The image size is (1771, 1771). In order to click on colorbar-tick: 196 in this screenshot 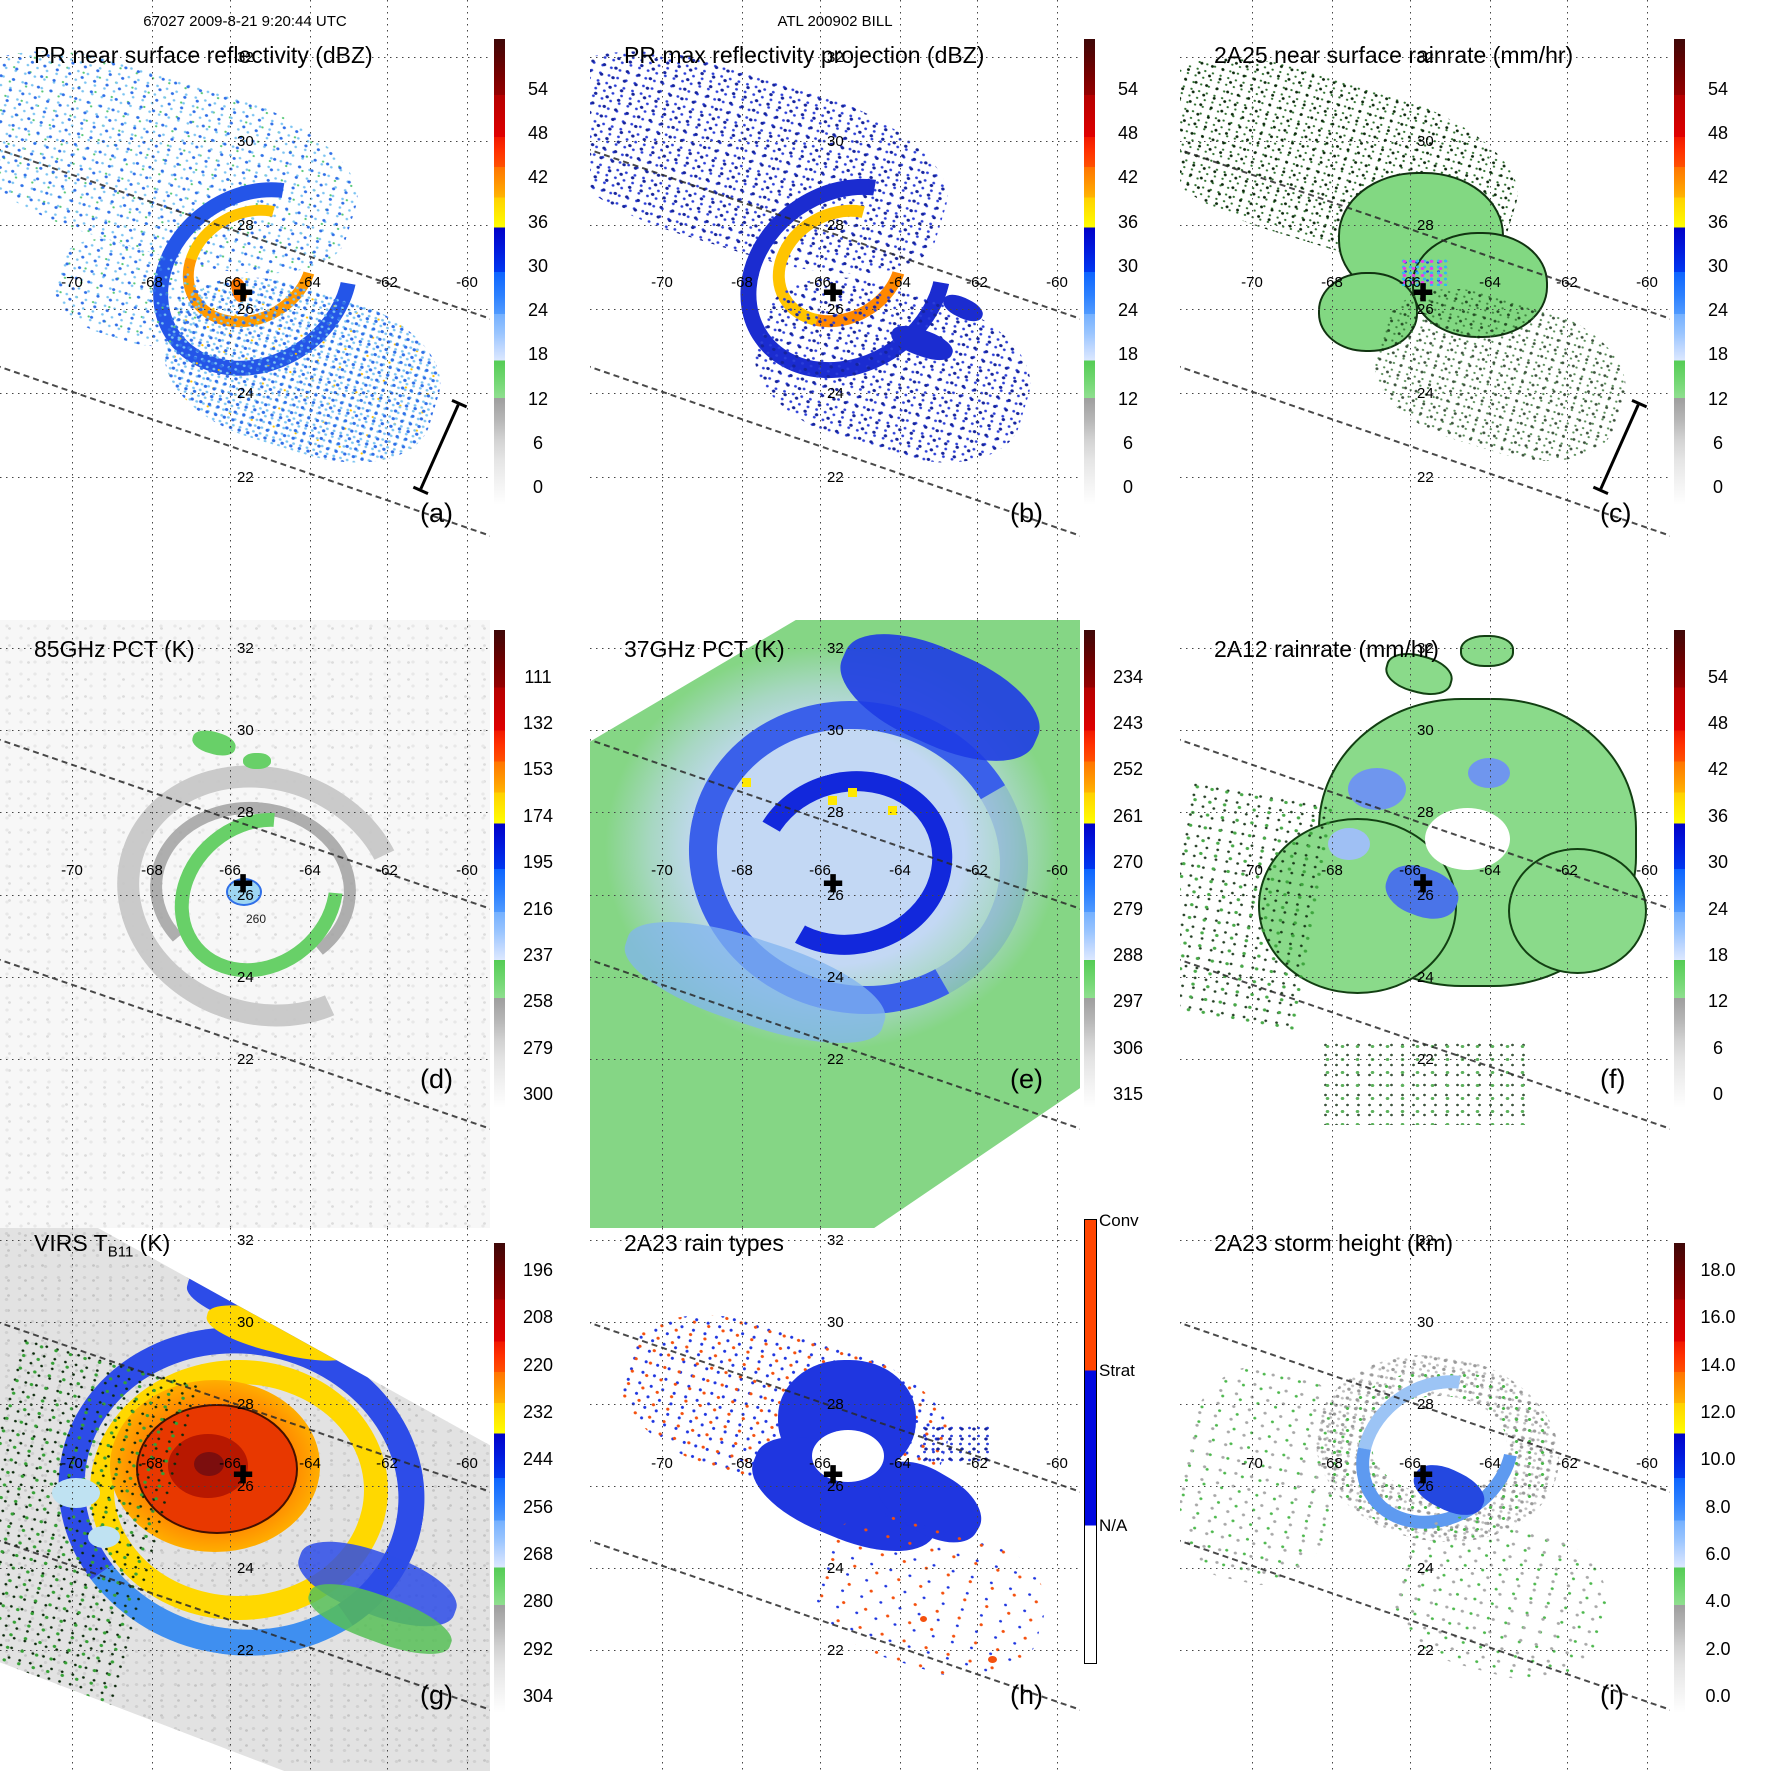, I will do `click(538, 1270)`.